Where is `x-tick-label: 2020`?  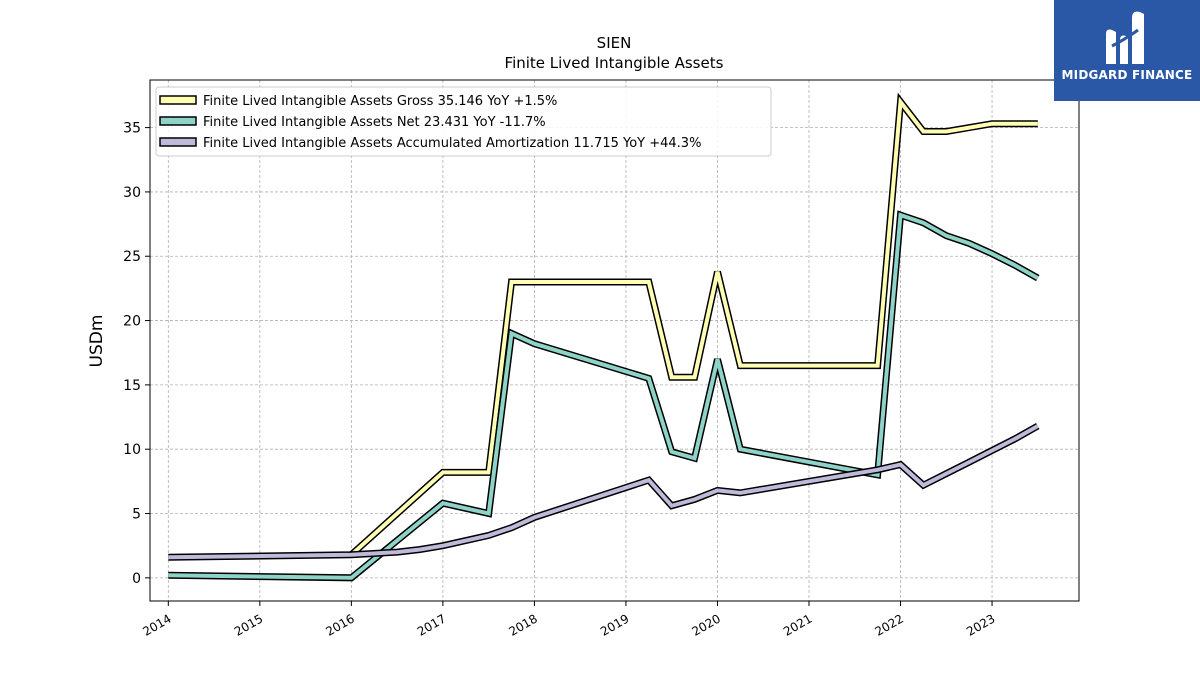
x-tick-label: 2020 is located at coordinates (706, 624).